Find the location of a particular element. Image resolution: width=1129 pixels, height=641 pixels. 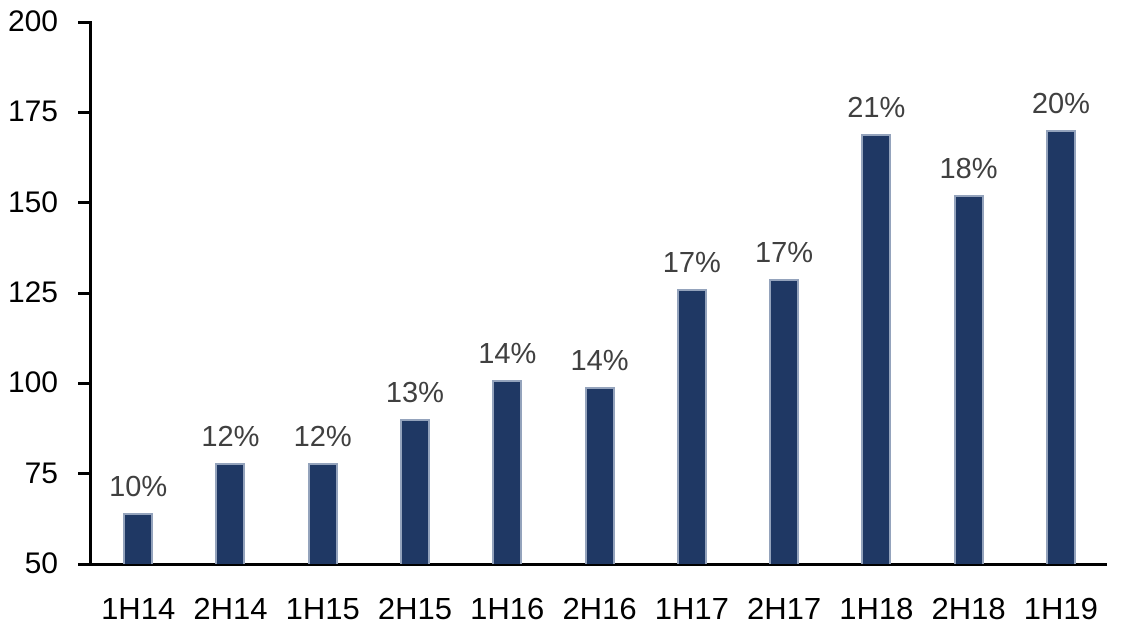

bar-data-label: 20% is located at coordinates (1060, 104).